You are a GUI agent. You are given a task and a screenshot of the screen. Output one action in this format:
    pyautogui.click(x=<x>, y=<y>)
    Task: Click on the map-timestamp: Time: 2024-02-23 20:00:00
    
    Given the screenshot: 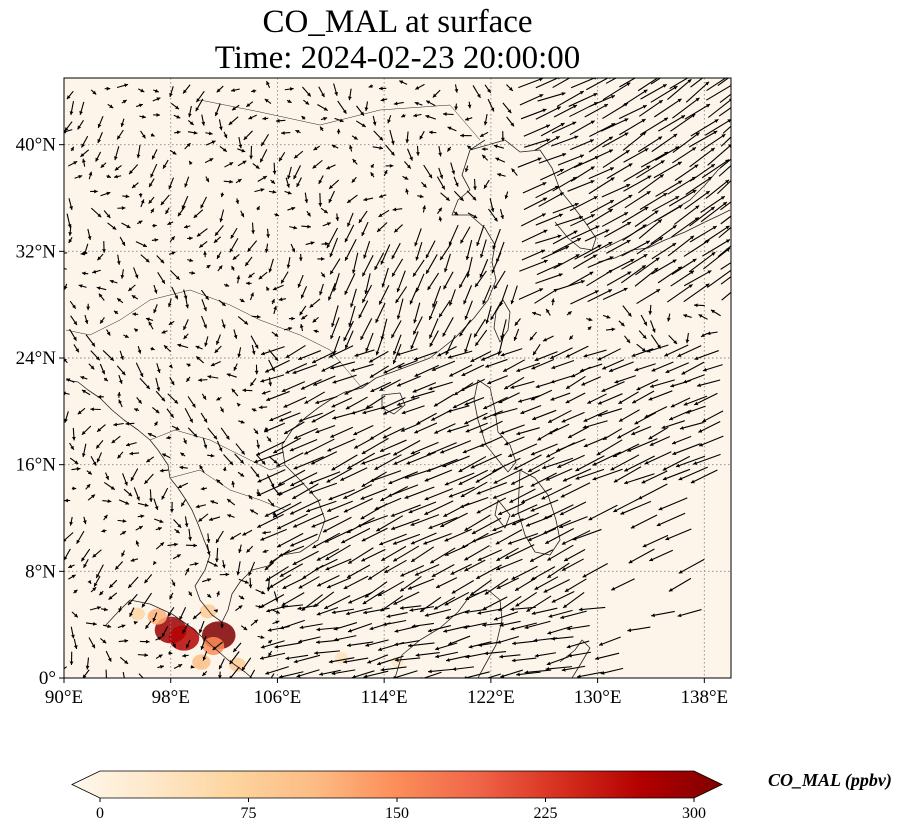 What is the action you would take?
    pyautogui.click(x=397, y=58)
    